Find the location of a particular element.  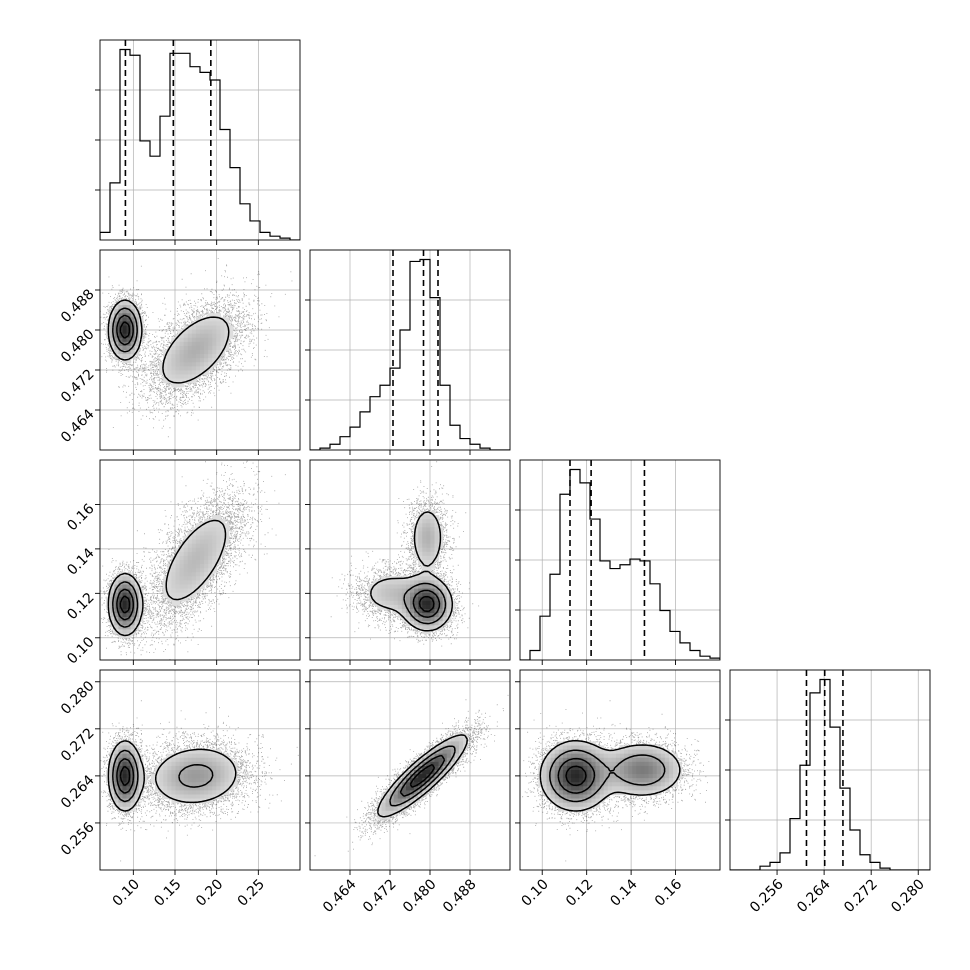

contour-line is located at coordinates (576, 775).